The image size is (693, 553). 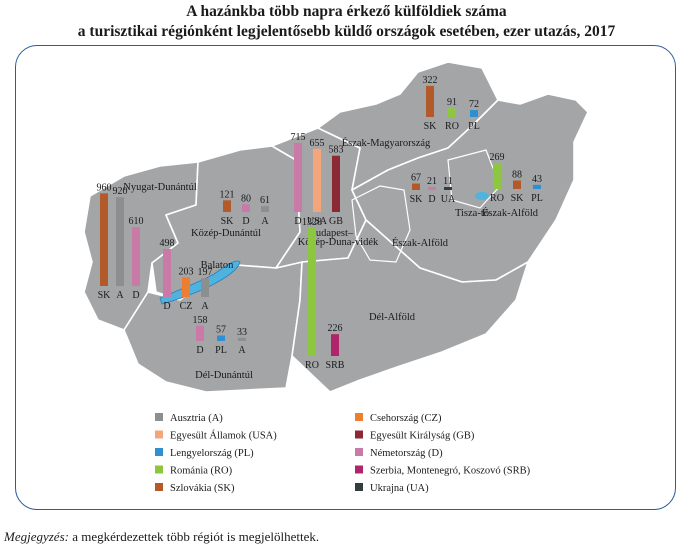 What do you see at coordinates (406, 418) in the screenshot?
I see `legend-label: Csehország (CZ)` at bounding box center [406, 418].